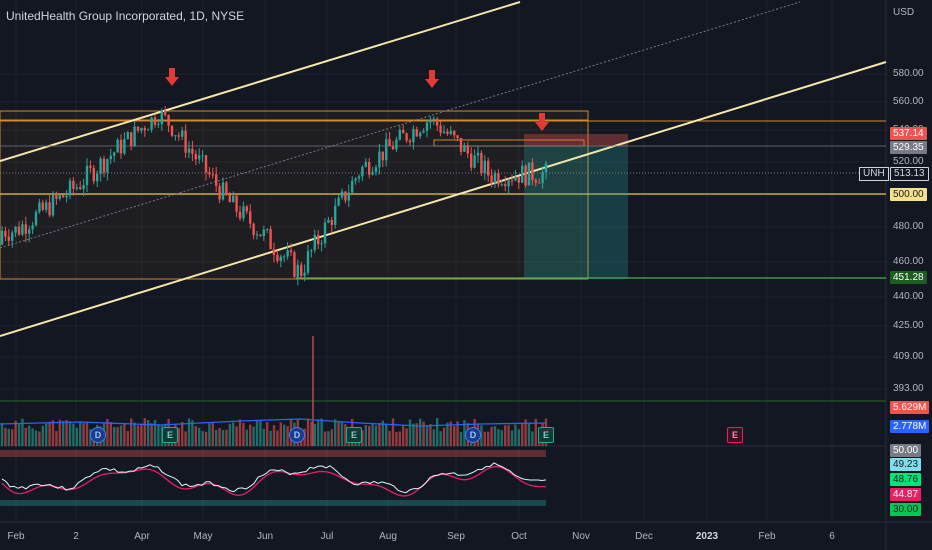 This screenshot has width=932, height=550. What do you see at coordinates (581, 536) in the screenshot?
I see `time-axis-label: Nov` at bounding box center [581, 536].